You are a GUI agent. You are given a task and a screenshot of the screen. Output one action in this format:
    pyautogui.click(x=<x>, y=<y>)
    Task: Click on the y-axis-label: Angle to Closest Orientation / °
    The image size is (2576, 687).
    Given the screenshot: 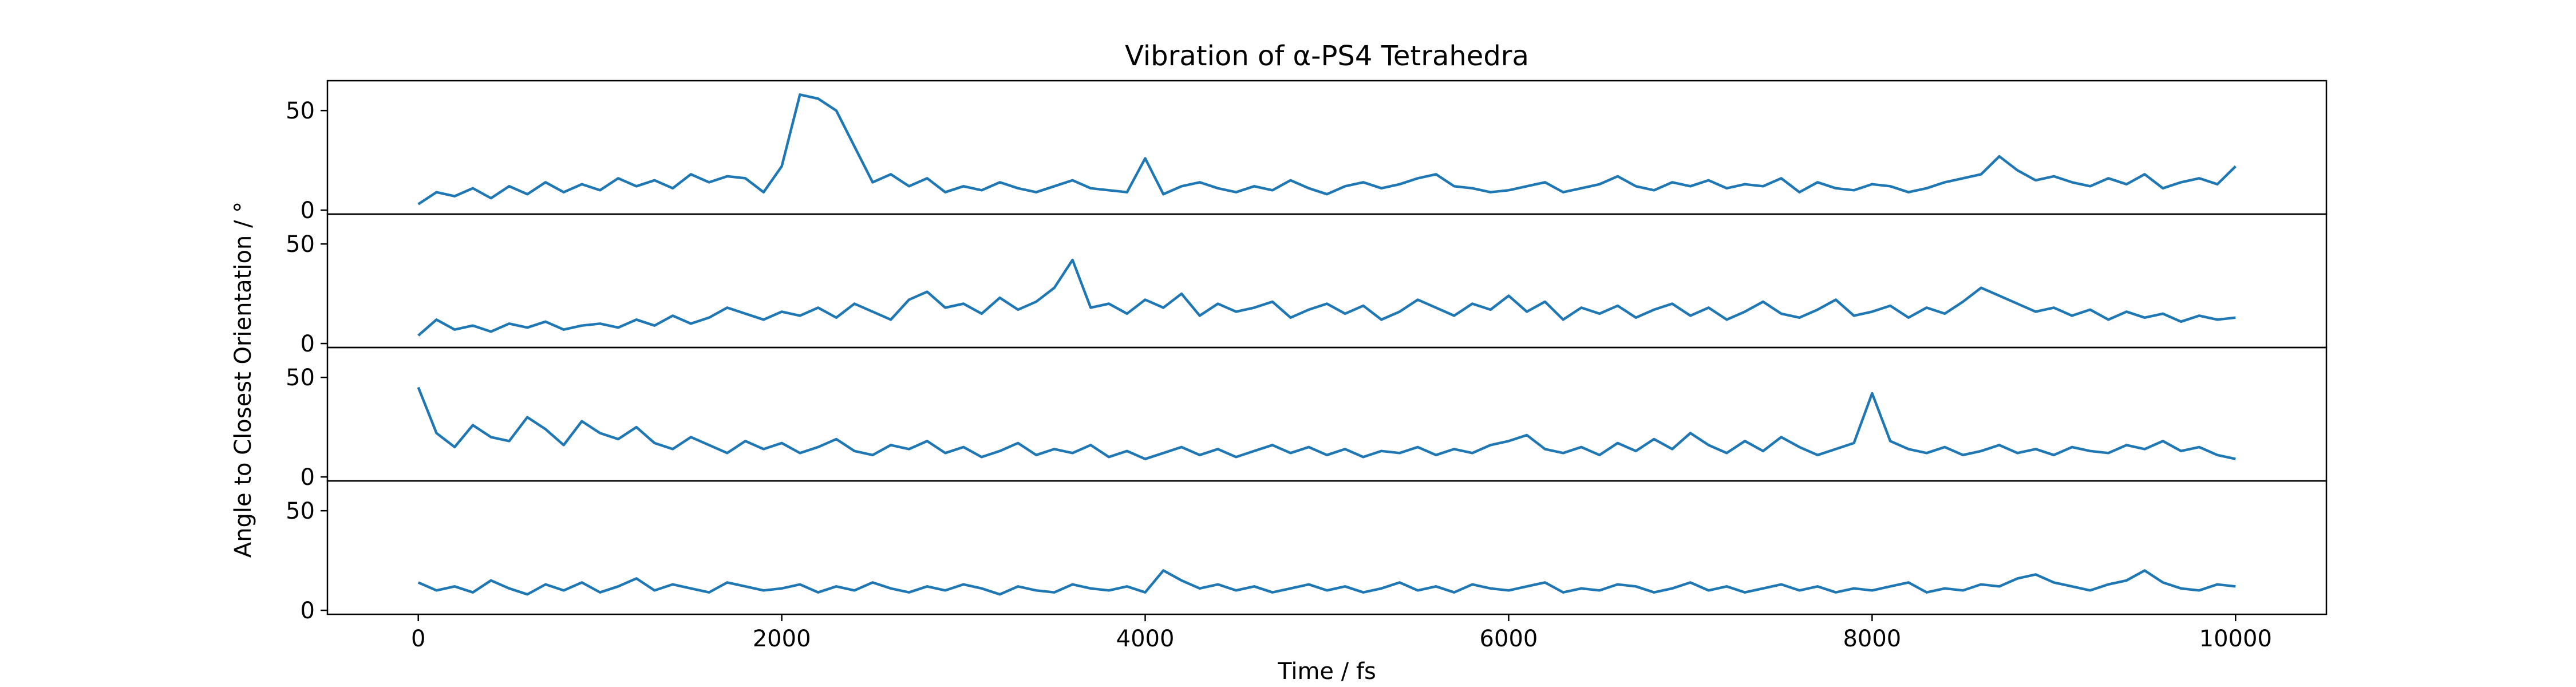 What is the action you would take?
    pyautogui.click(x=243, y=380)
    